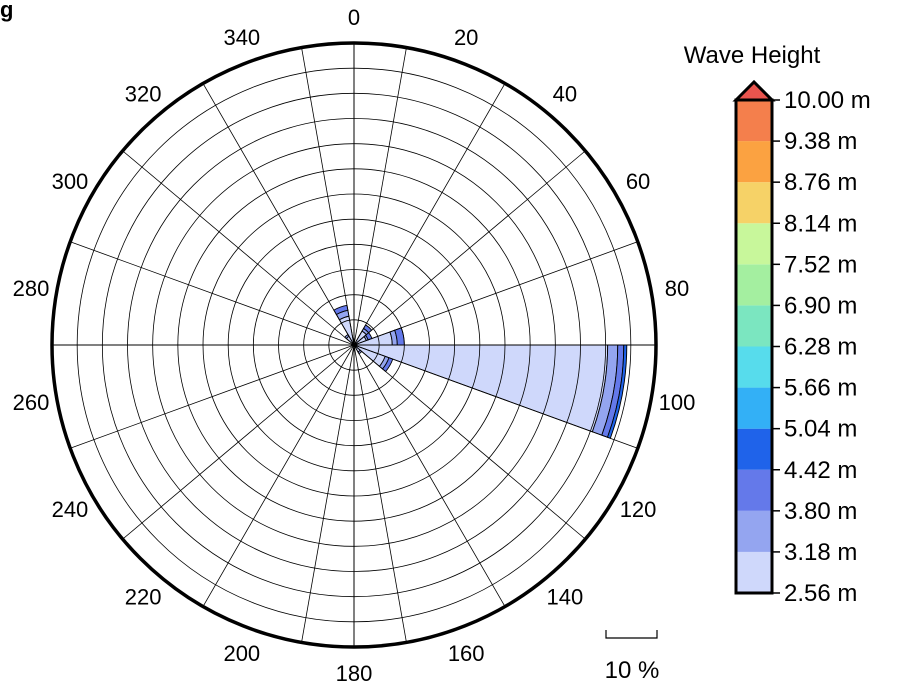 The height and width of the screenshot is (688, 910). What do you see at coordinates (564, 596) in the screenshot?
I see `direction-tick-140: 140` at bounding box center [564, 596].